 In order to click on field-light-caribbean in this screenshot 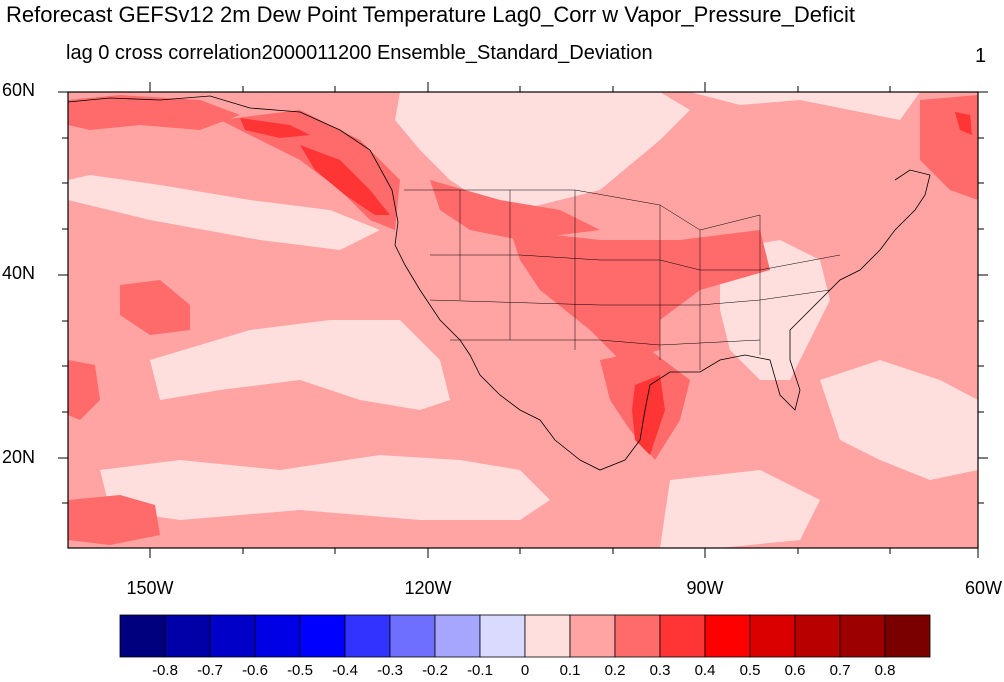, I will do `click(740, 509)`.